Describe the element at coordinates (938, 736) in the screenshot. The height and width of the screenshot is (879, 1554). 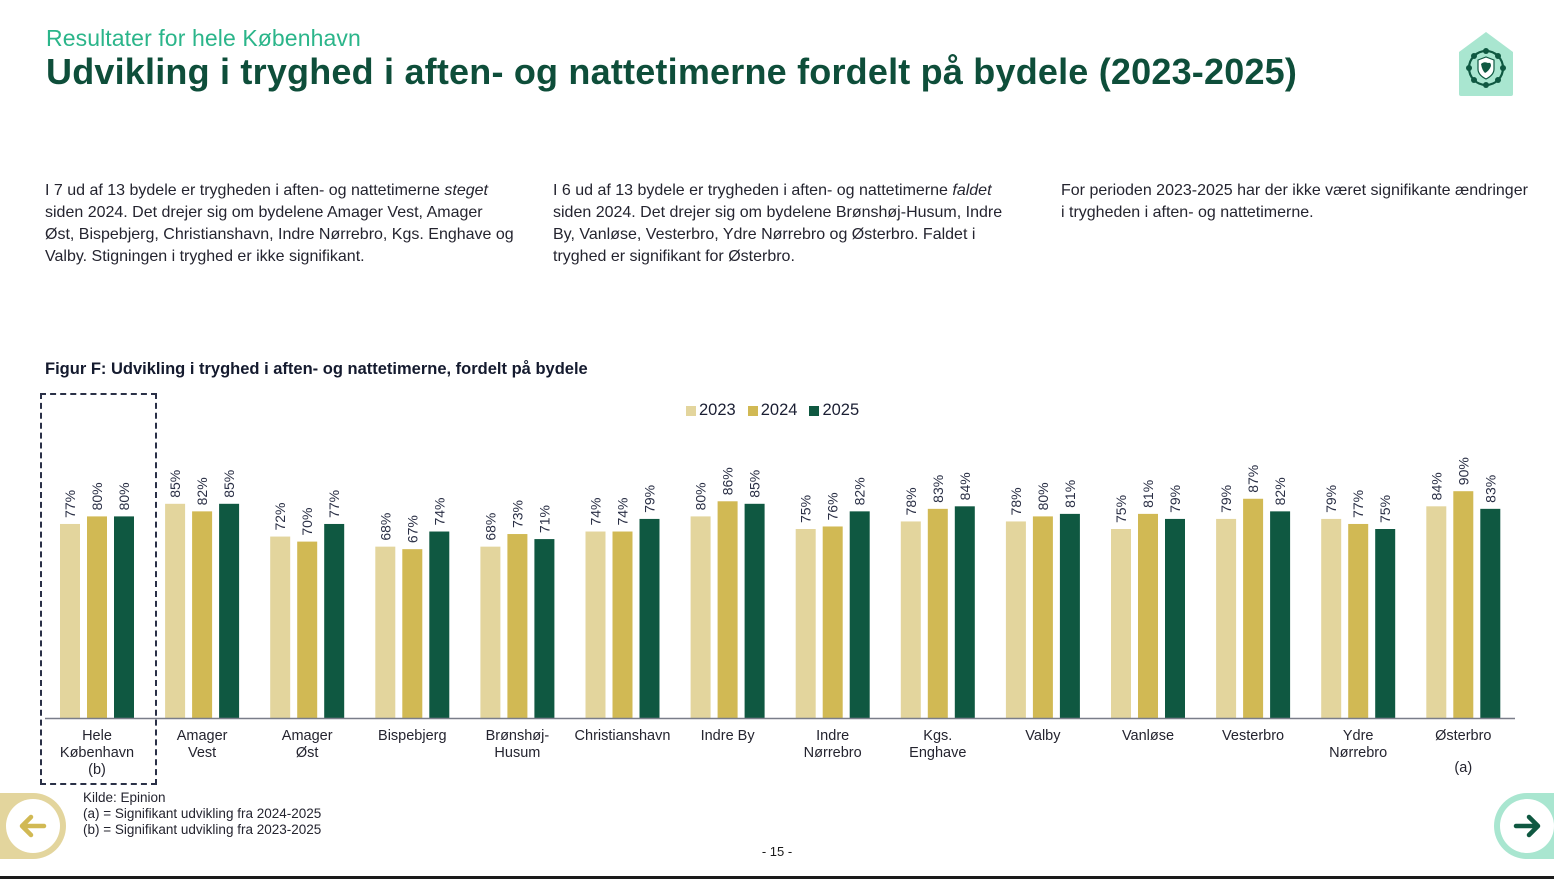
I see `category-label-line: Kgs.` at that location.